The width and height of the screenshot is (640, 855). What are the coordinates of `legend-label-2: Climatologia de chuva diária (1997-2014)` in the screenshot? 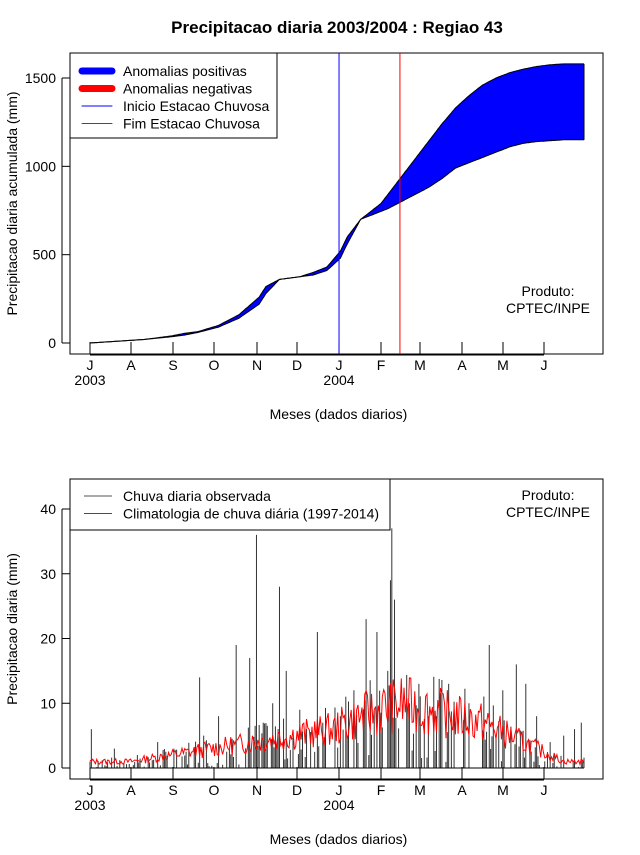 It's located at (251, 514).